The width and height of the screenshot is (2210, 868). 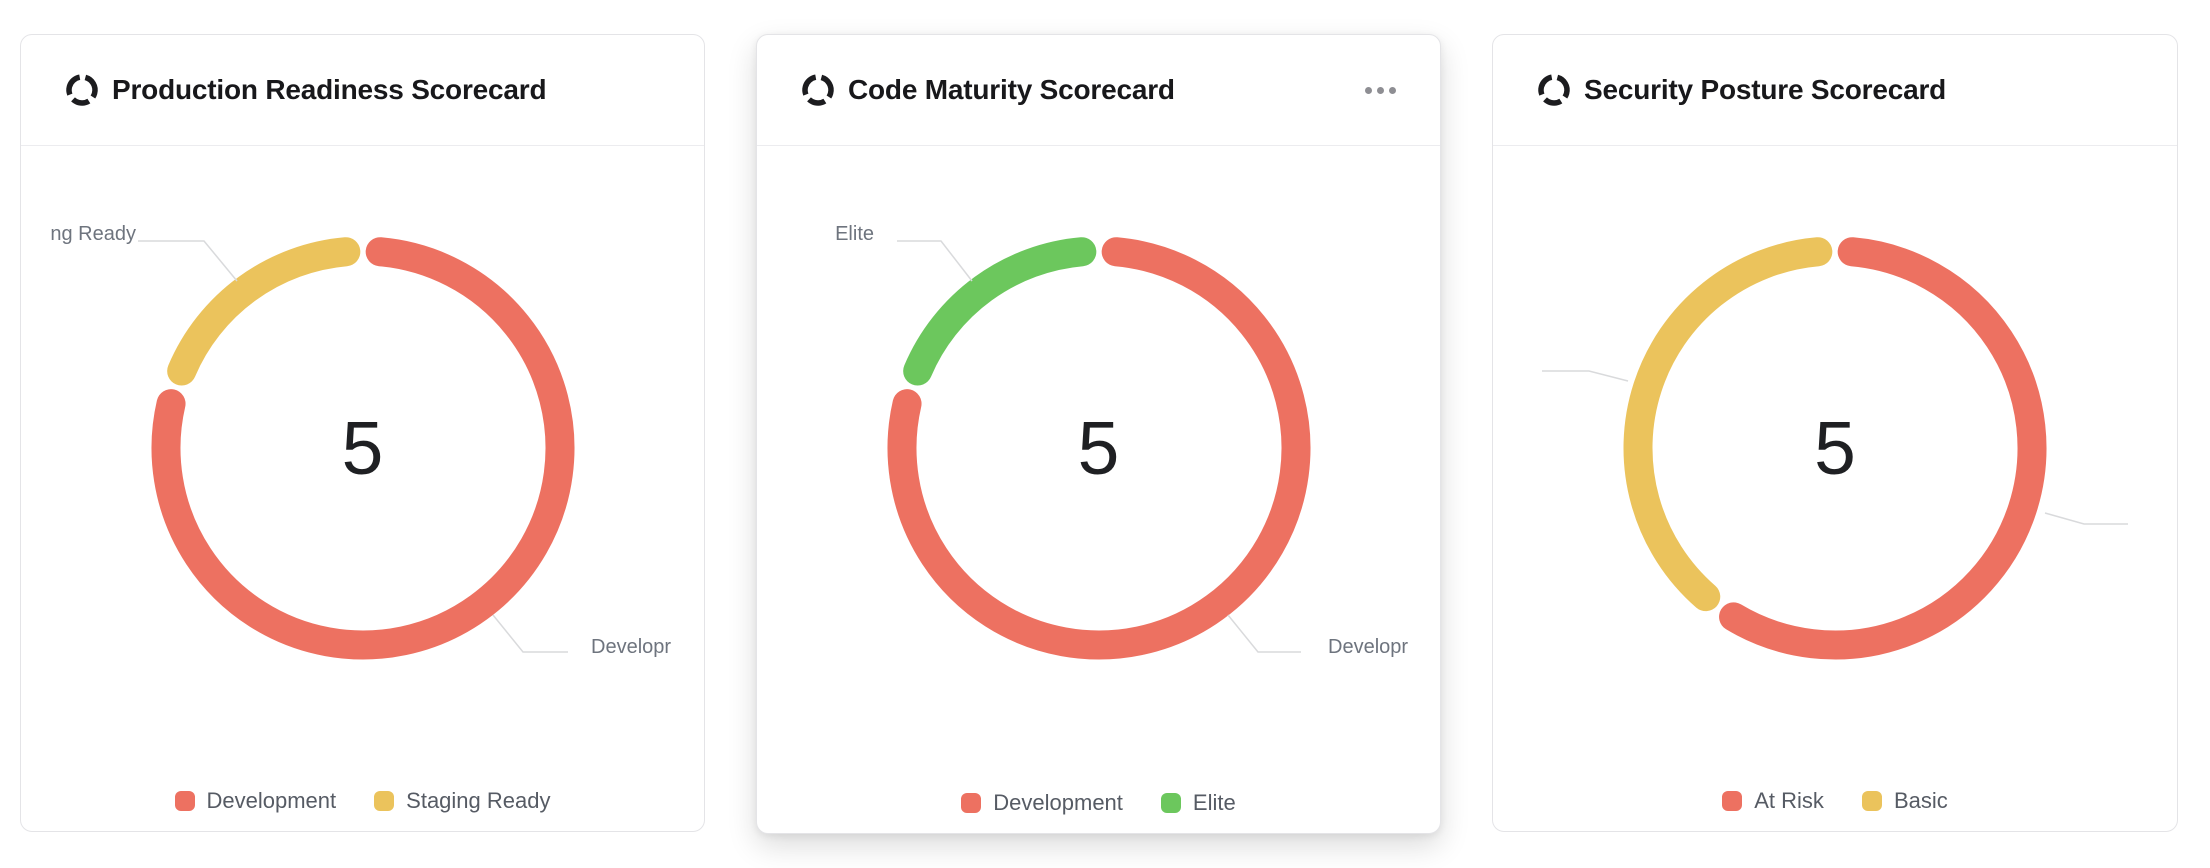 I want to click on card-header: Code Maturity Scorecard, so click(x=1098, y=90).